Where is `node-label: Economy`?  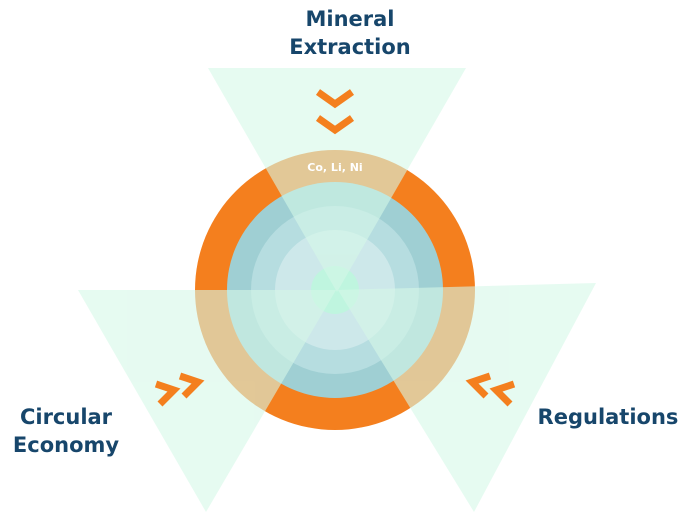
node-label: Economy is located at coordinates (66, 445).